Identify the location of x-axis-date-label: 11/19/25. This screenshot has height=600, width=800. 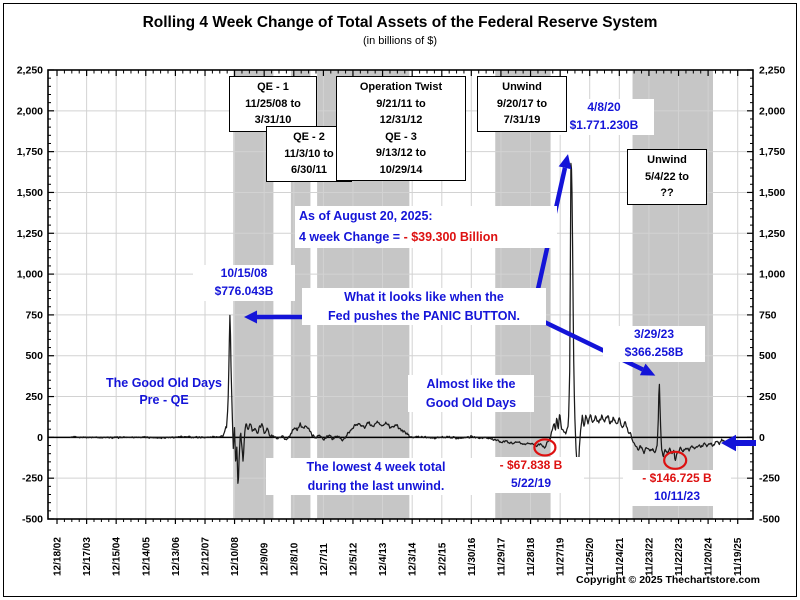
(738, 556).